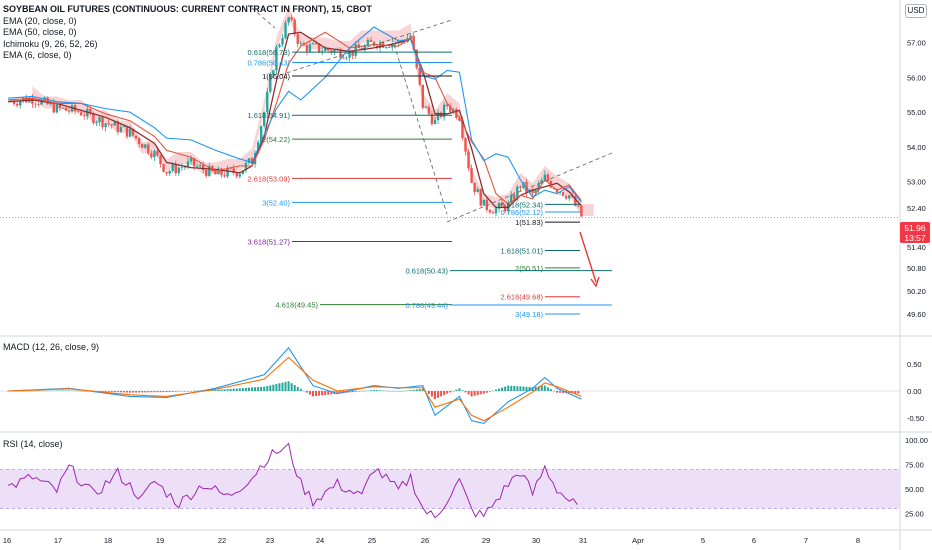  I want to click on ema20-legend: EMA (20, close, 0), so click(40, 20).